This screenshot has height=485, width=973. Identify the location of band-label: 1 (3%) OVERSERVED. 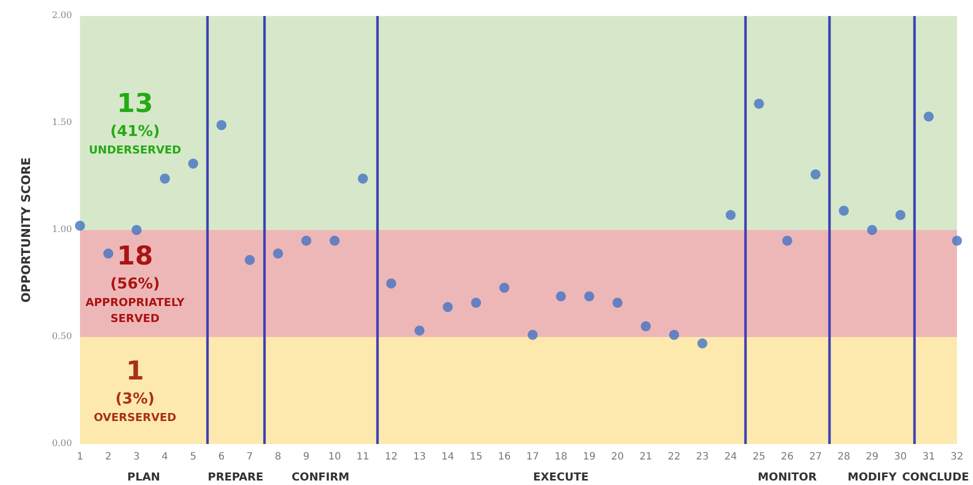
(135, 390).